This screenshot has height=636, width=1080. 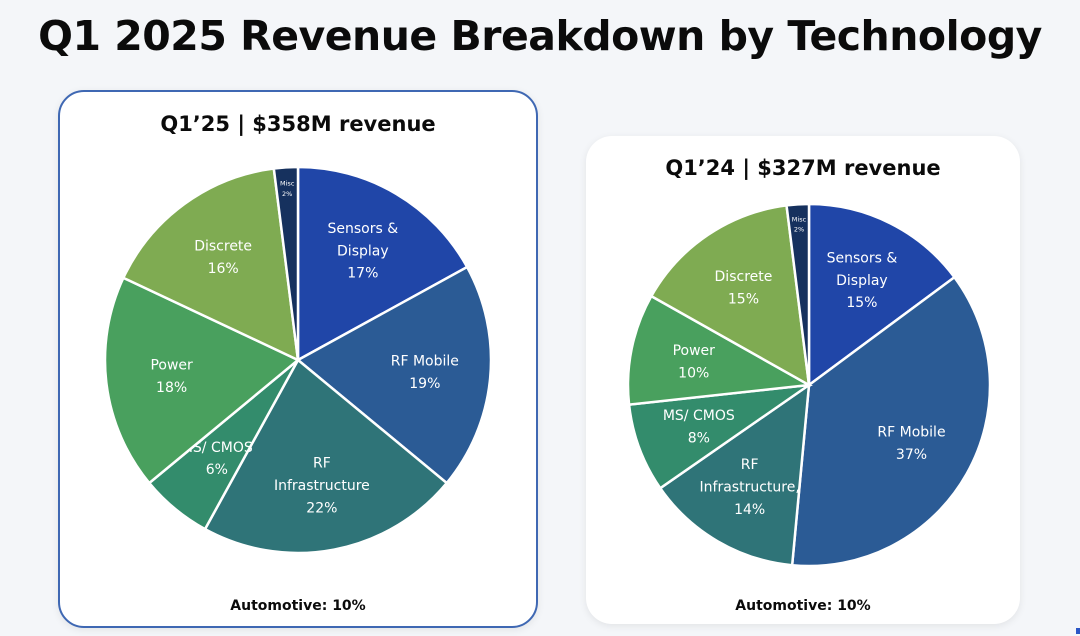 I want to click on page-title: Q1 2025 Revenue Breakdown by Technology, so click(x=540, y=36).